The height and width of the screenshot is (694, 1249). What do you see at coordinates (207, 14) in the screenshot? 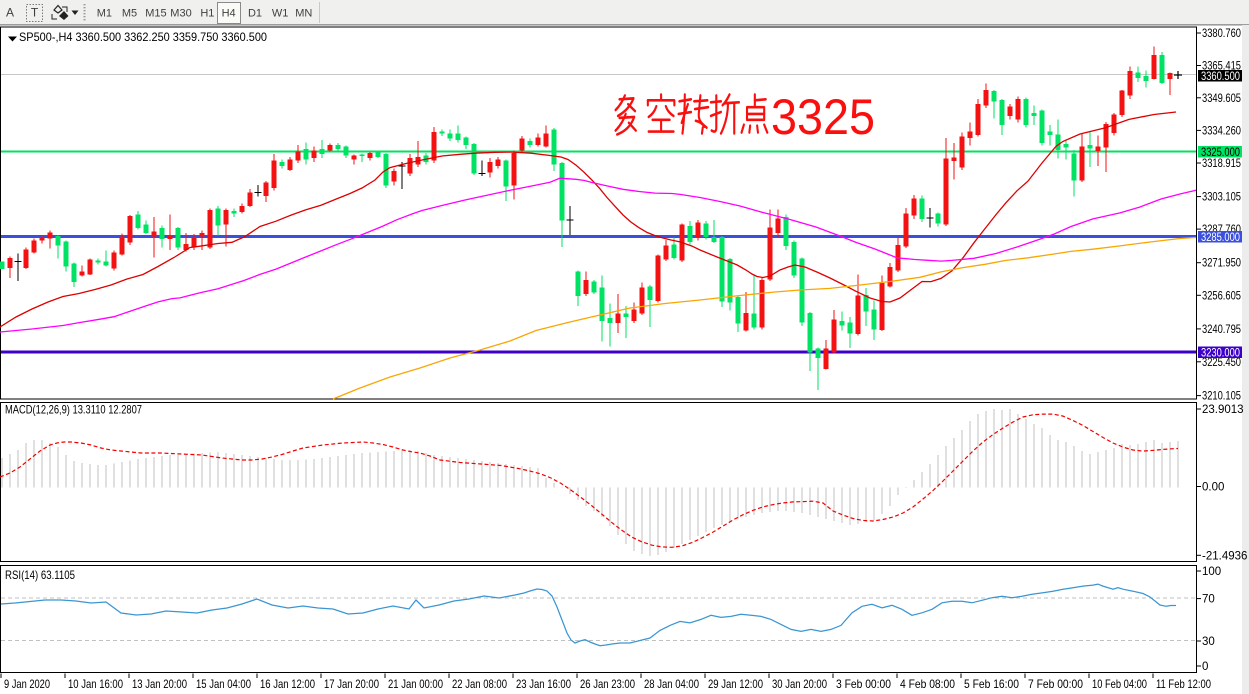
I see `svg-text: H1` at bounding box center [207, 14].